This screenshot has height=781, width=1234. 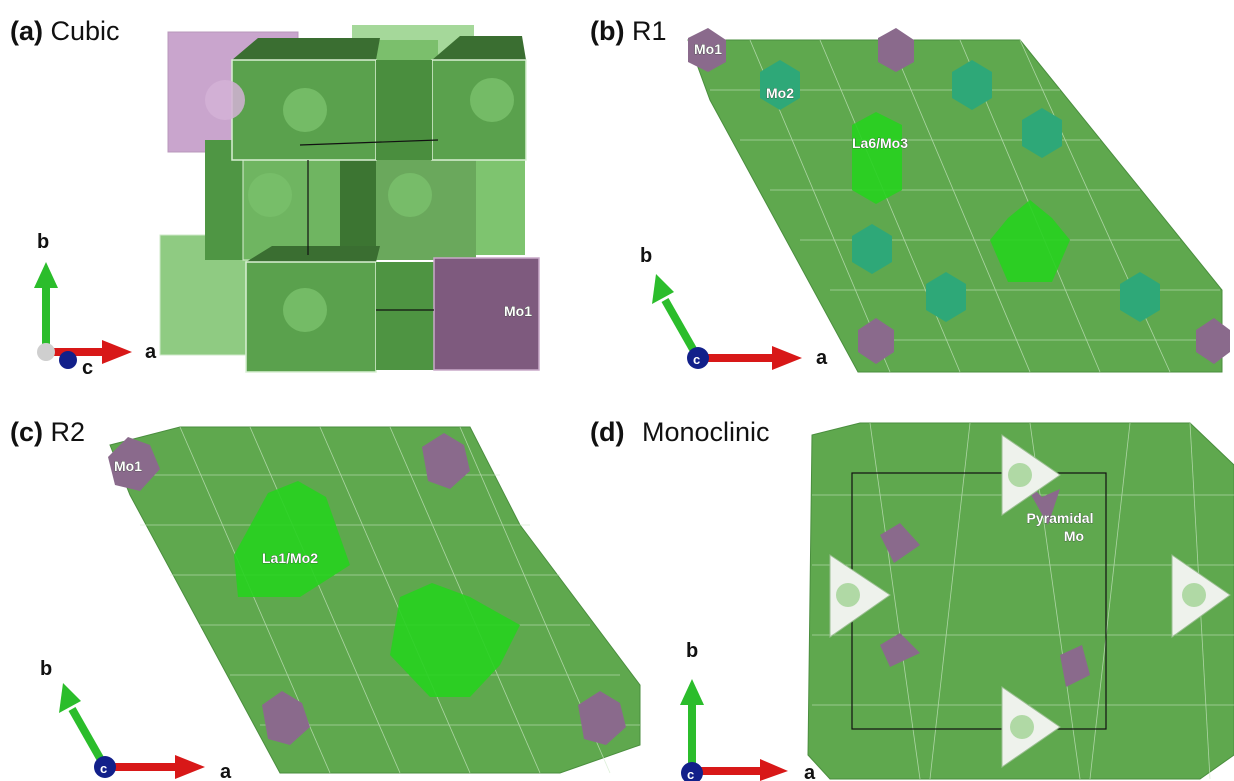 I want to click on panel-title-d: (d) Monoclinic, so click(x=680, y=432).